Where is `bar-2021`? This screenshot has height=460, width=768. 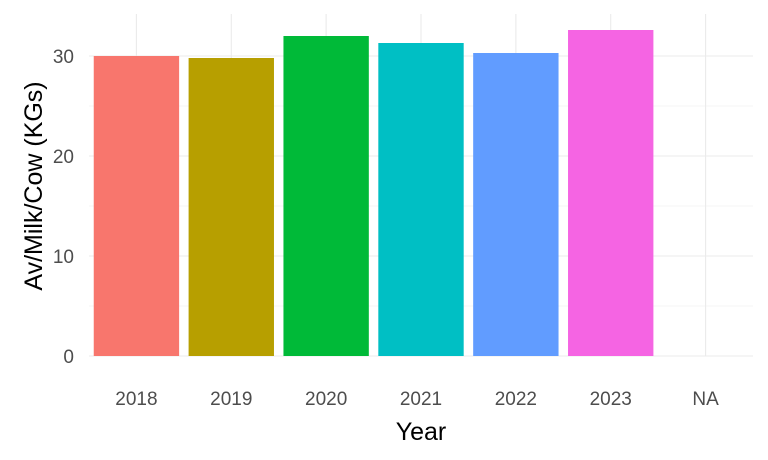 bar-2021 is located at coordinates (421, 199).